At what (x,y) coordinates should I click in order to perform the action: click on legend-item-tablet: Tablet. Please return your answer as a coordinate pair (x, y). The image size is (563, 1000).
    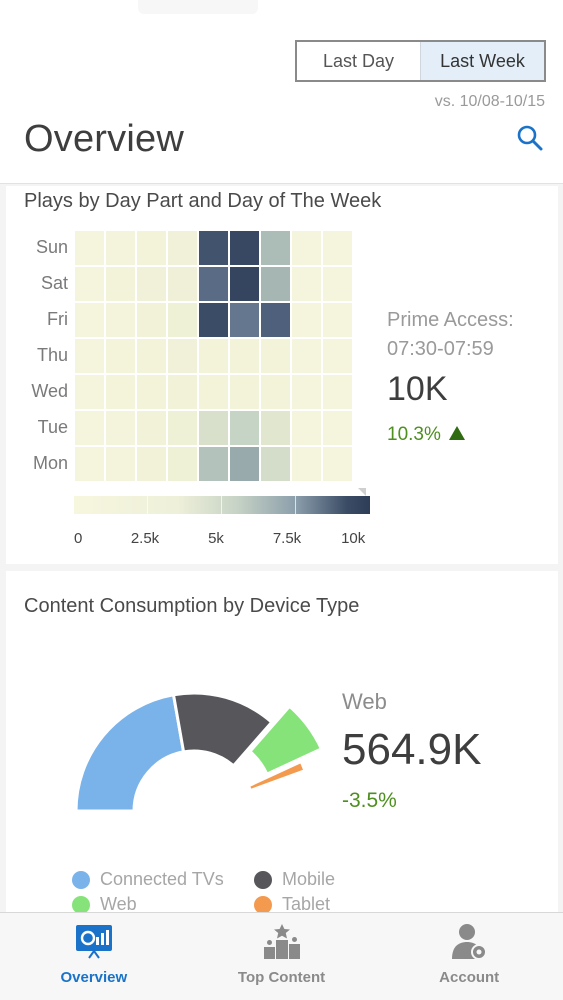
    Looking at the image, I should click on (292, 904).